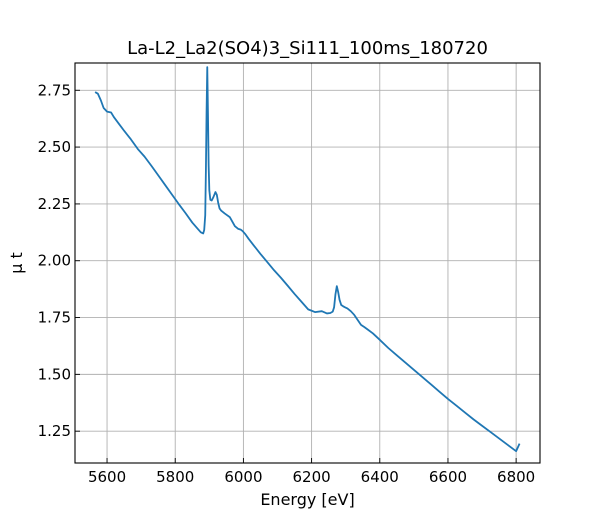 The image size is (600, 520). What do you see at coordinates (54, 90) in the screenshot?
I see `y-tick-label: 2.75` at bounding box center [54, 90].